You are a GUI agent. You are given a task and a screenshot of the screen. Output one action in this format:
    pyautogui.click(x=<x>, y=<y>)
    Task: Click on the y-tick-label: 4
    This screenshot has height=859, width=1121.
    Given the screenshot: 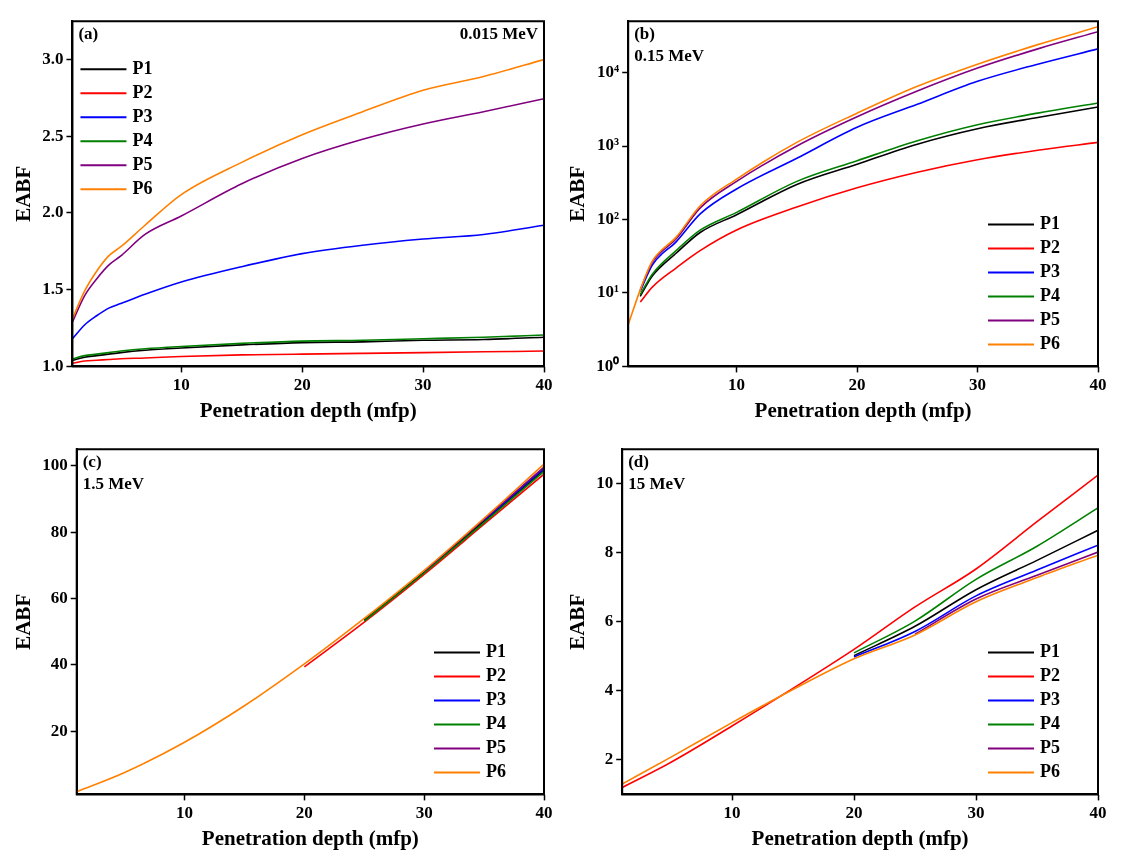 What is the action you would take?
    pyautogui.click(x=609, y=690)
    